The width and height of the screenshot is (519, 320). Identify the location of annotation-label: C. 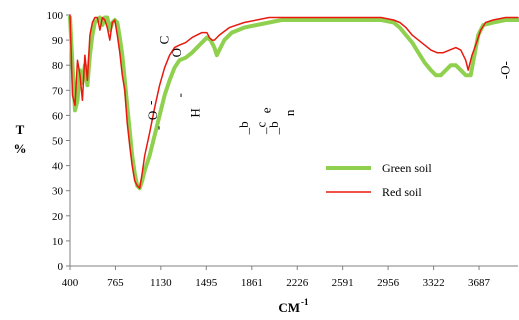
(163, 40).